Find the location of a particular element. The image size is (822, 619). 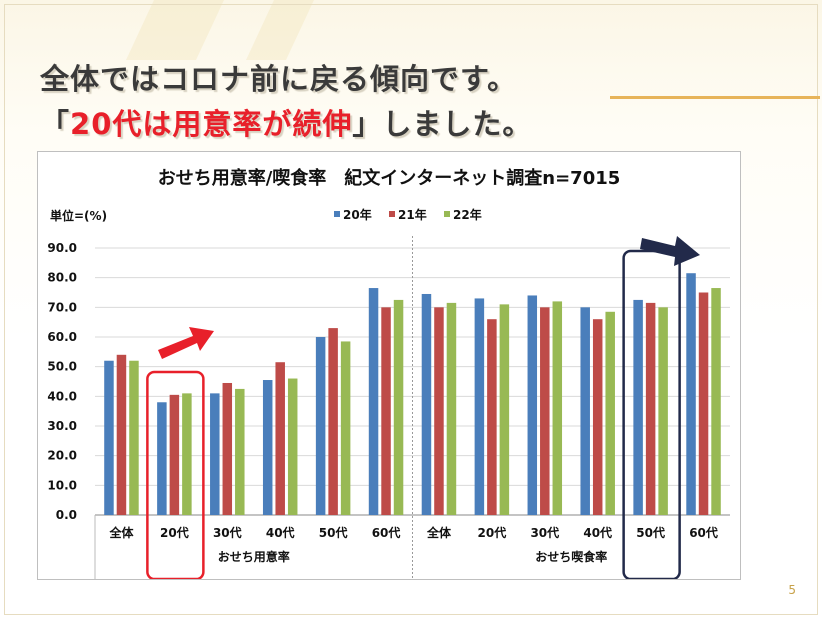

headline-bracket-open: 「 is located at coordinates (55, 124).